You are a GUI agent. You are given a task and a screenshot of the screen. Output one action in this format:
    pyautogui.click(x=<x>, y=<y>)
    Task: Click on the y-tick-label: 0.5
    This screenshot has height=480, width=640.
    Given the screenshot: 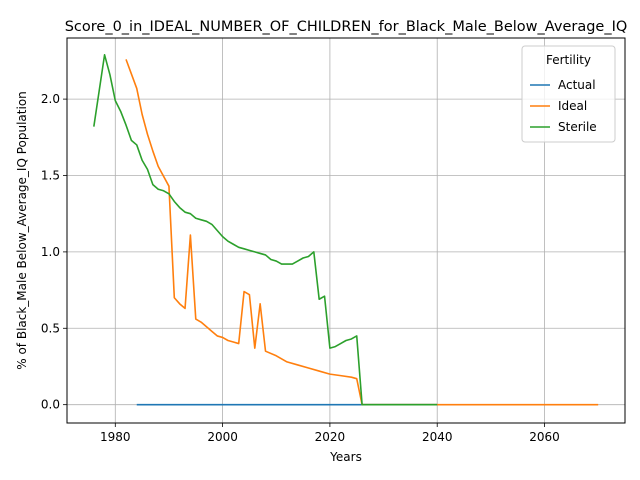 What is the action you would take?
    pyautogui.click(x=50, y=328)
    